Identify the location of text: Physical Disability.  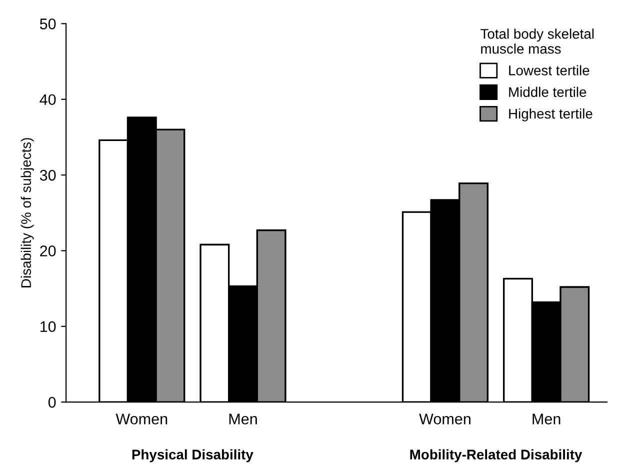
(193, 455).